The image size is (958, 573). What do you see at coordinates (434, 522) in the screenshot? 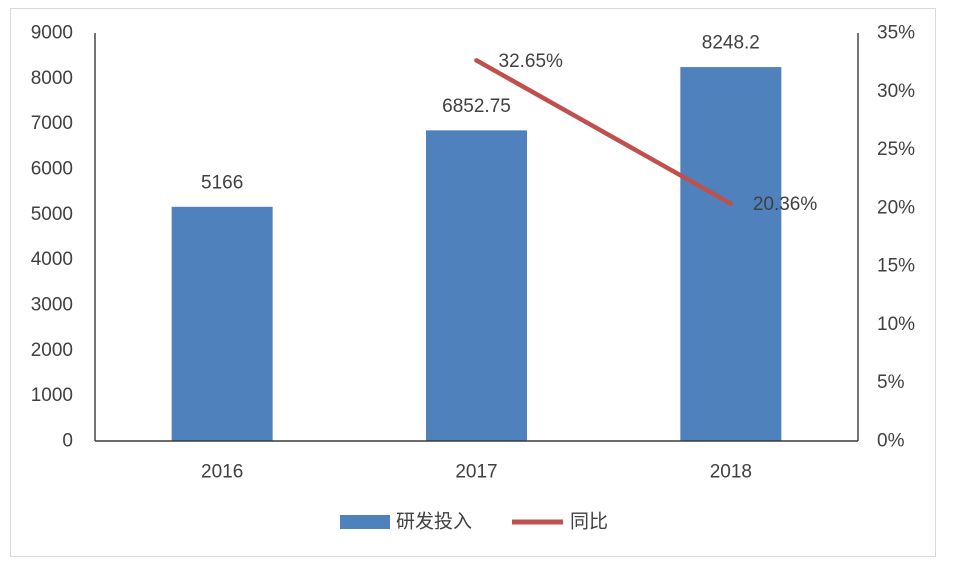
I see `legend-label-rd-investment: 研发投入` at bounding box center [434, 522].